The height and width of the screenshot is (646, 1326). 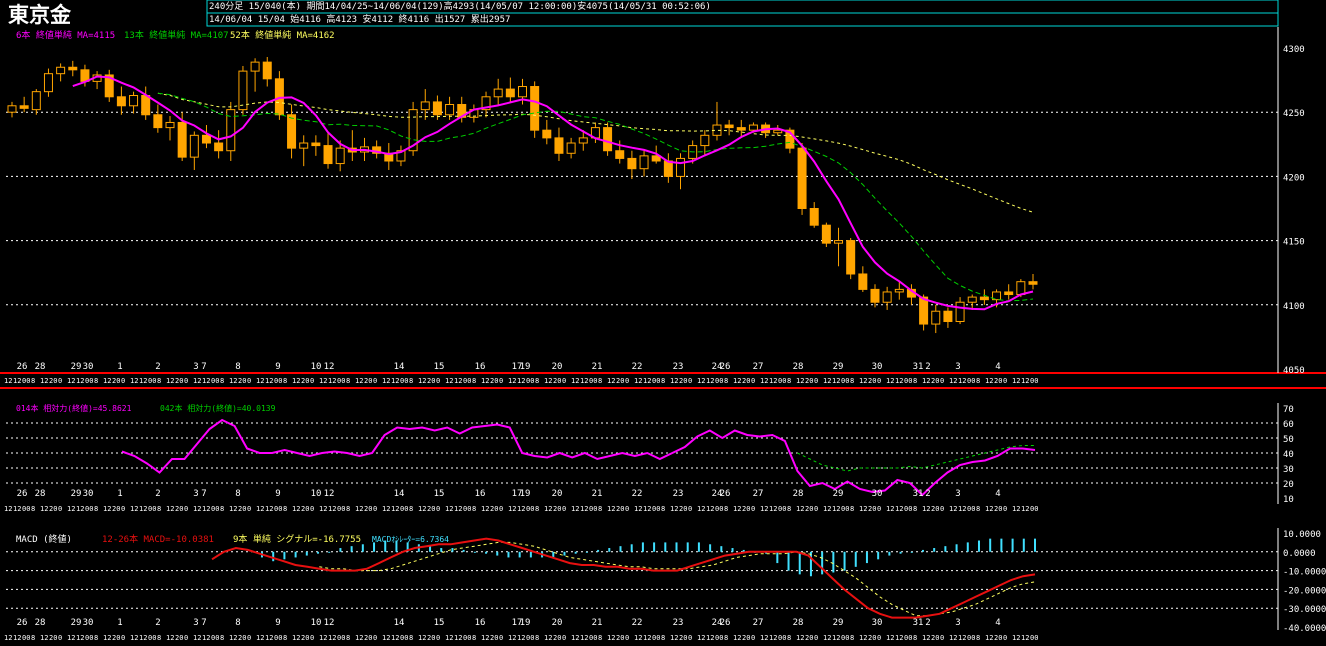 What do you see at coordinates (119, 367) in the screenshot?
I see `price-date-label: 1` at bounding box center [119, 367].